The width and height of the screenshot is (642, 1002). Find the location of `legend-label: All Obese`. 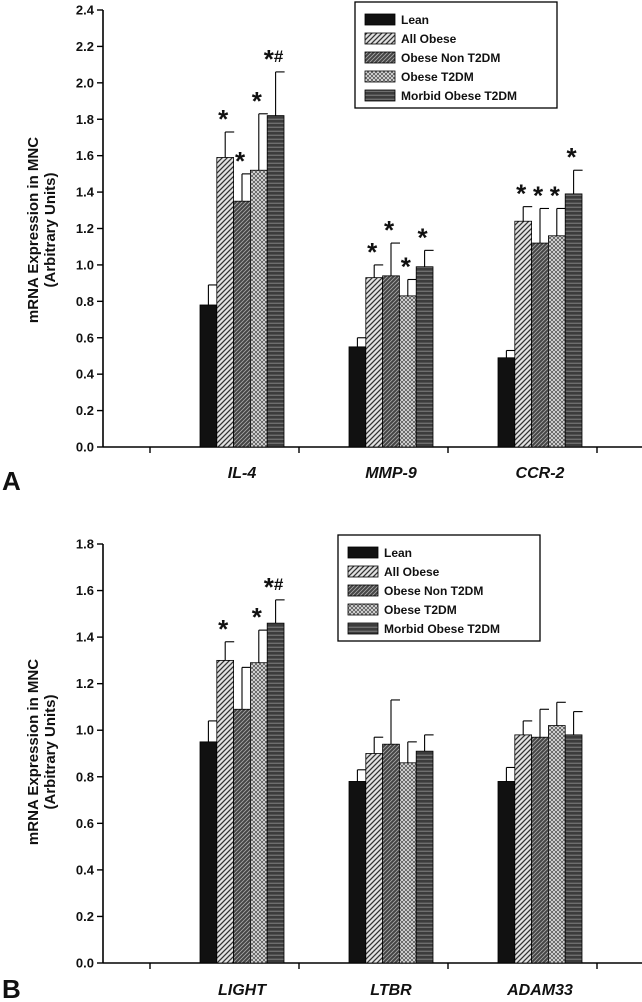

legend-label: All Obese is located at coordinates (429, 39).